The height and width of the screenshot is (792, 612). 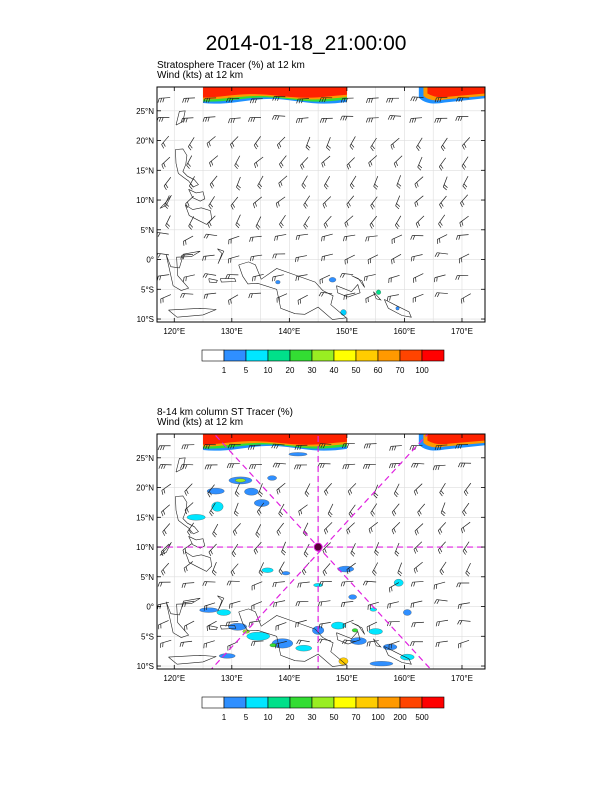 What do you see at coordinates (285, 562) in the screenshot?
I see `coastlines` at bounding box center [285, 562].